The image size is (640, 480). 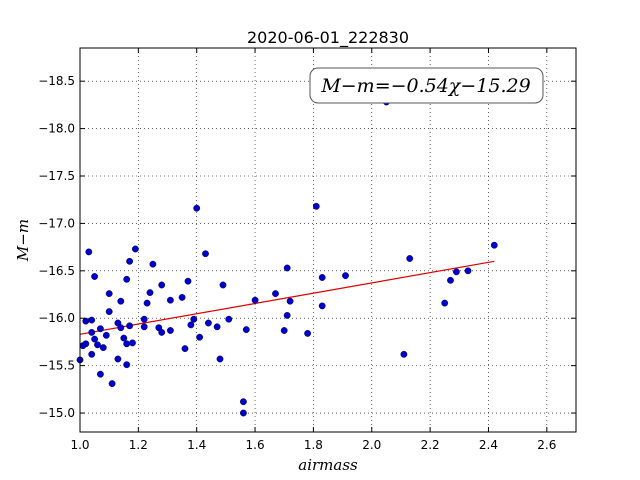 I want to click on y-tick-label: −16.0, so click(x=56, y=318).